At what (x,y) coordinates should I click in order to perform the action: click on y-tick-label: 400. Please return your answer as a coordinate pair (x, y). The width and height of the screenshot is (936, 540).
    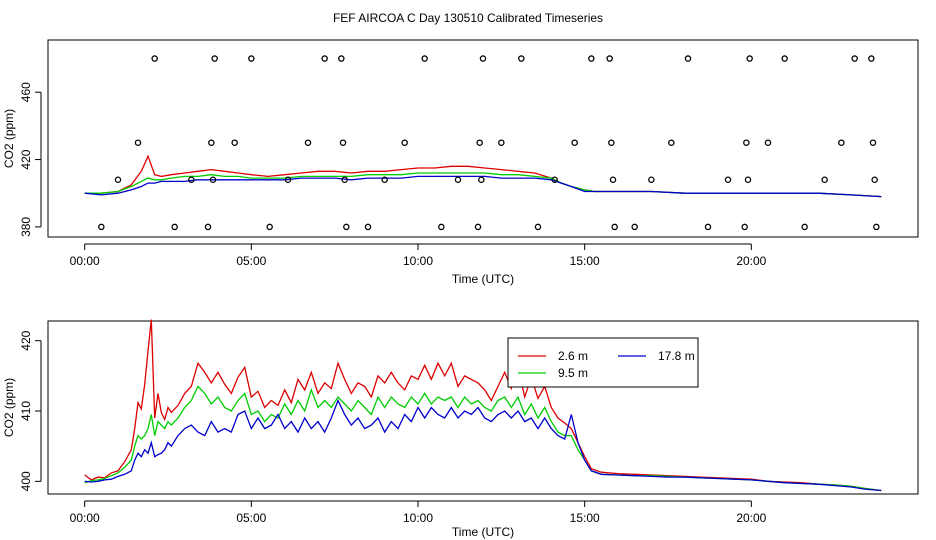
    Looking at the image, I should click on (26, 481).